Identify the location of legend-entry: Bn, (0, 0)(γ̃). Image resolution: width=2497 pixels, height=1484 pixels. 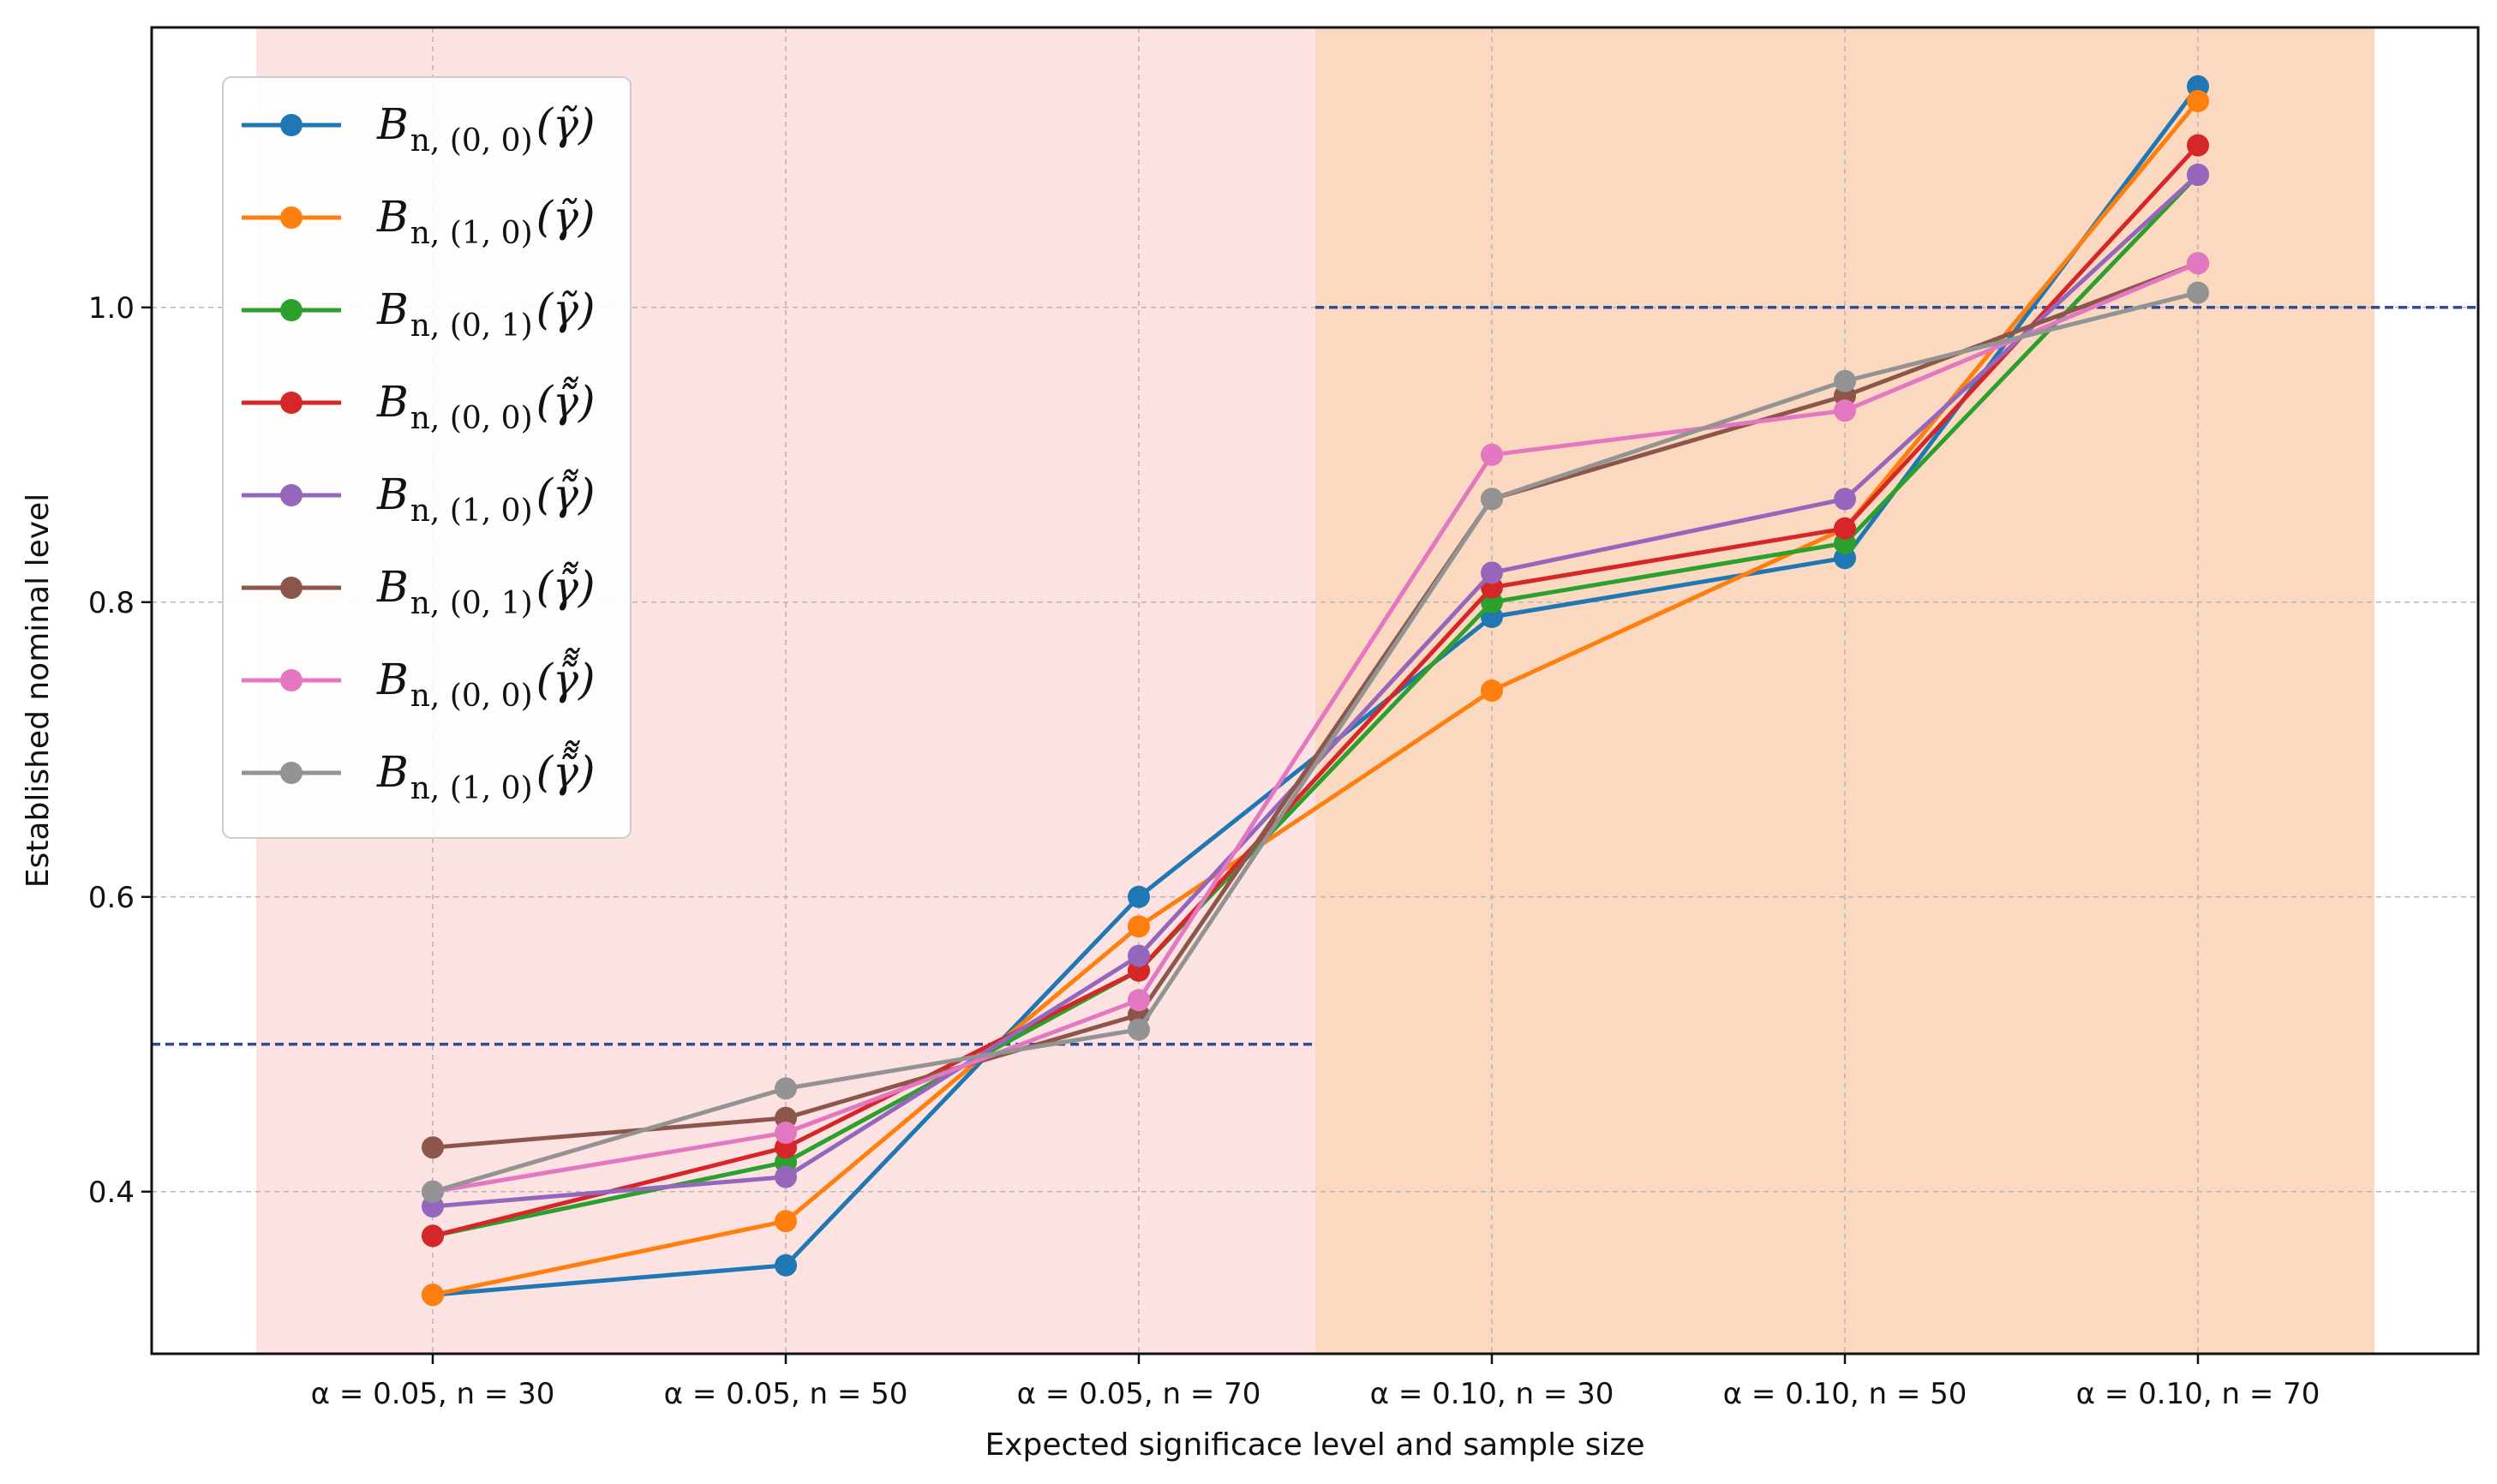
(419, 129).